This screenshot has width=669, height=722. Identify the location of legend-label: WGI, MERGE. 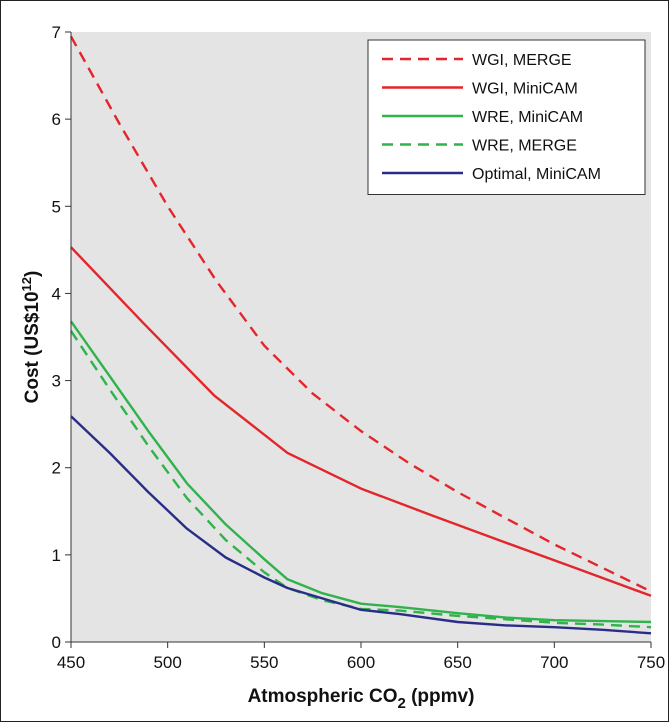
(522, 60).